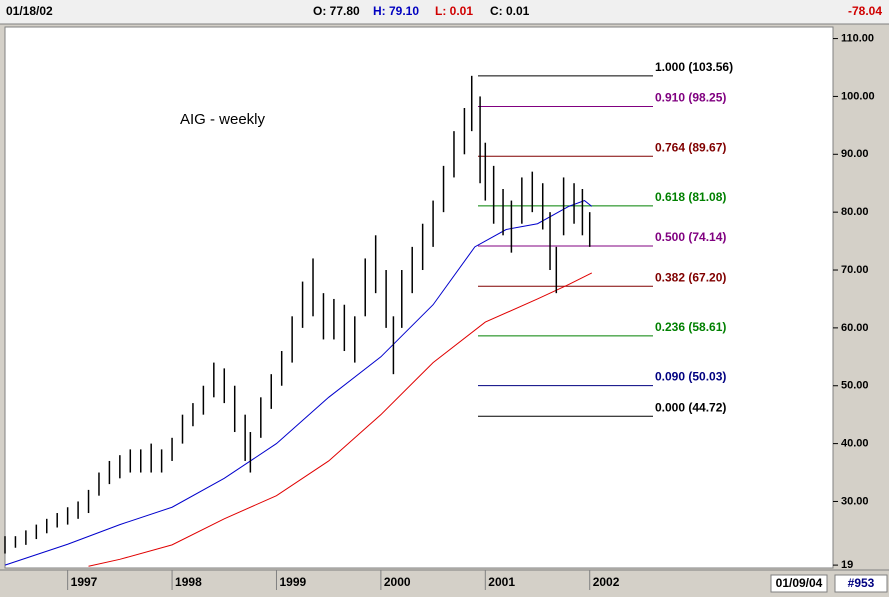  Describe the element at coordinates (855, 444) in the screenshot. I see `y-tick-label: 40.00` at that location.